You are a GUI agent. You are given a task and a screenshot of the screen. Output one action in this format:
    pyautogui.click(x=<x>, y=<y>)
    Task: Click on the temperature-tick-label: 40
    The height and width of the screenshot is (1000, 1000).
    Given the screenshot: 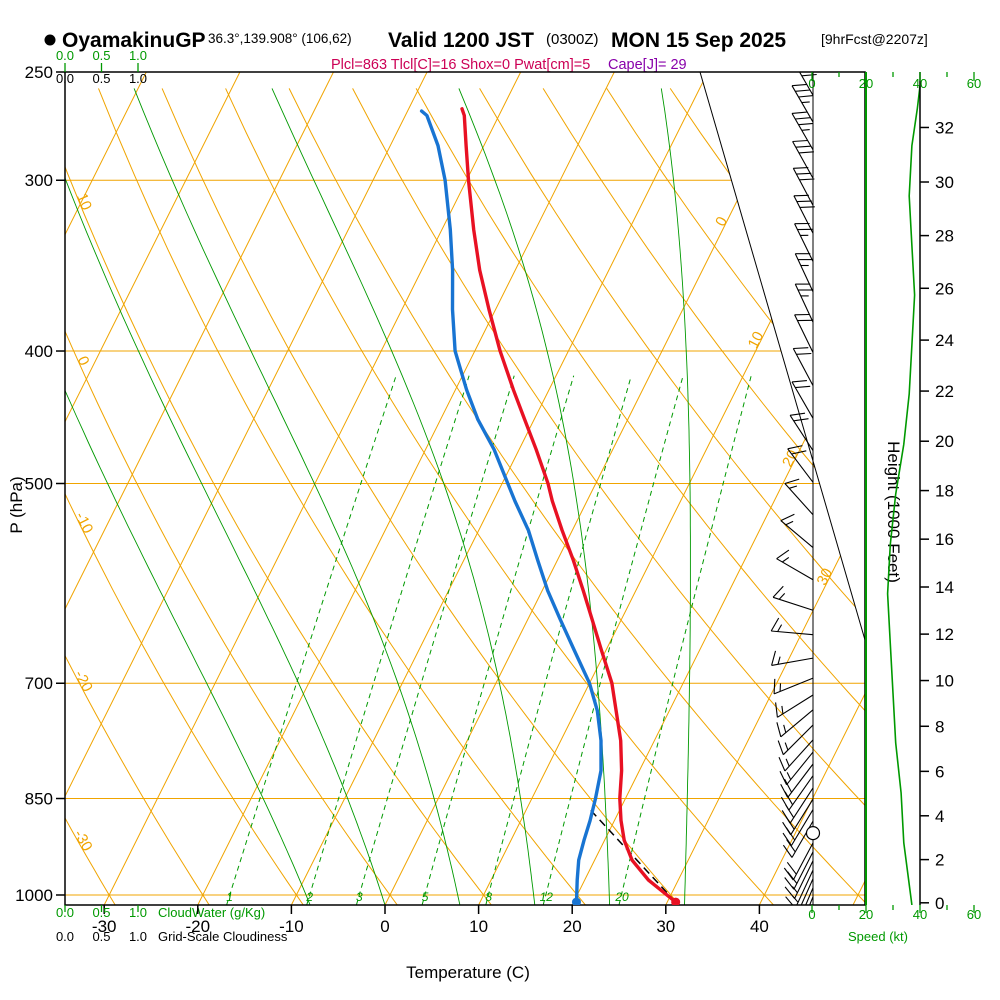 What is the action you would take?
    pyautogui.click(x=759, y=926)
    